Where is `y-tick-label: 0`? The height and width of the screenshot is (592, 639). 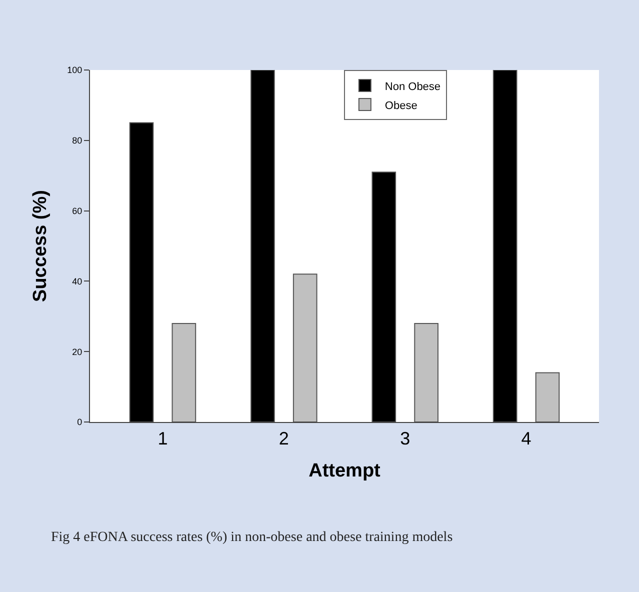
y-tick-label: 0 is located at coordinates (79, 422).